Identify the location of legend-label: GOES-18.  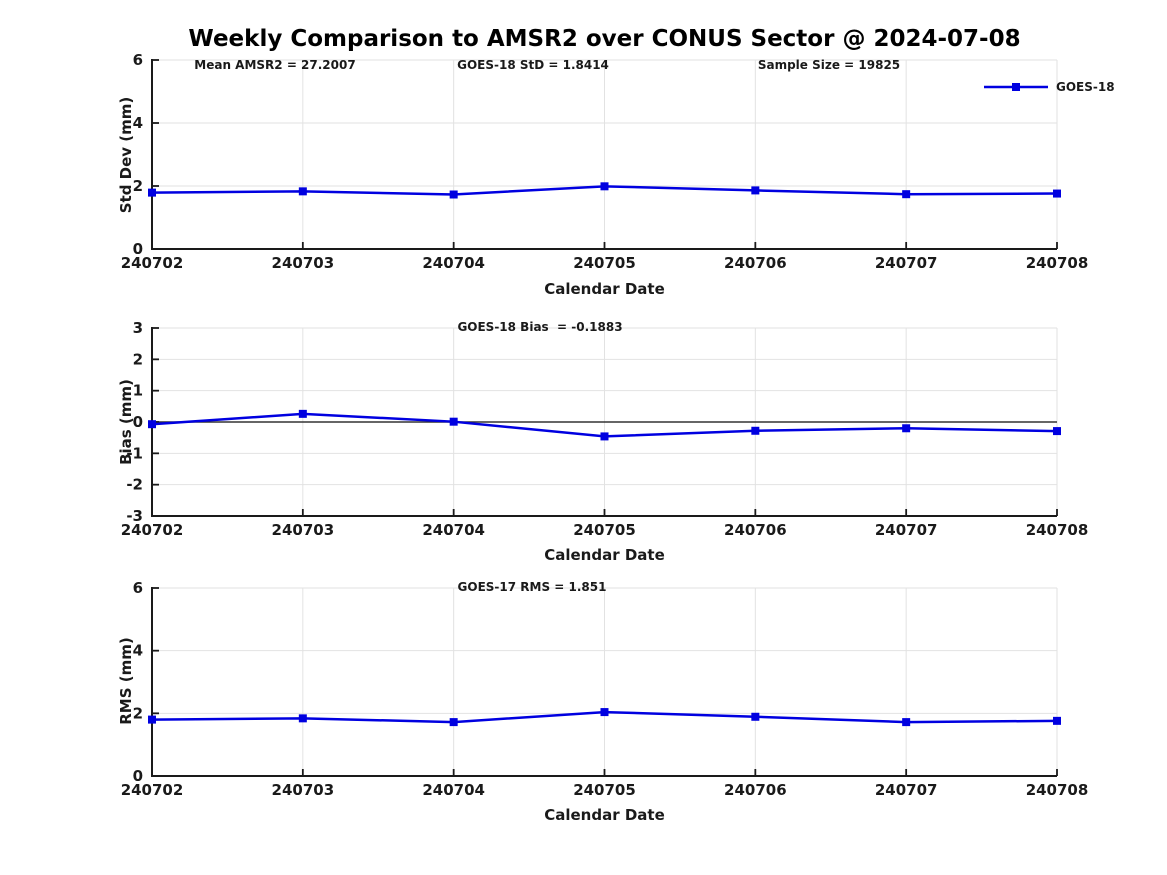
(1085, 87).